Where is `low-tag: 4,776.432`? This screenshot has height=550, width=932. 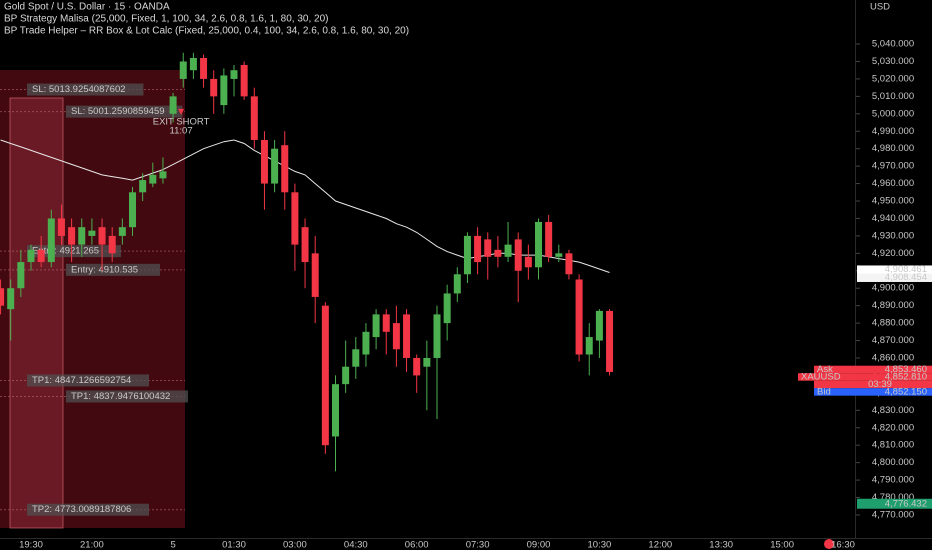
low-tag: 4,776.432 is located at coordinates (906, 503).